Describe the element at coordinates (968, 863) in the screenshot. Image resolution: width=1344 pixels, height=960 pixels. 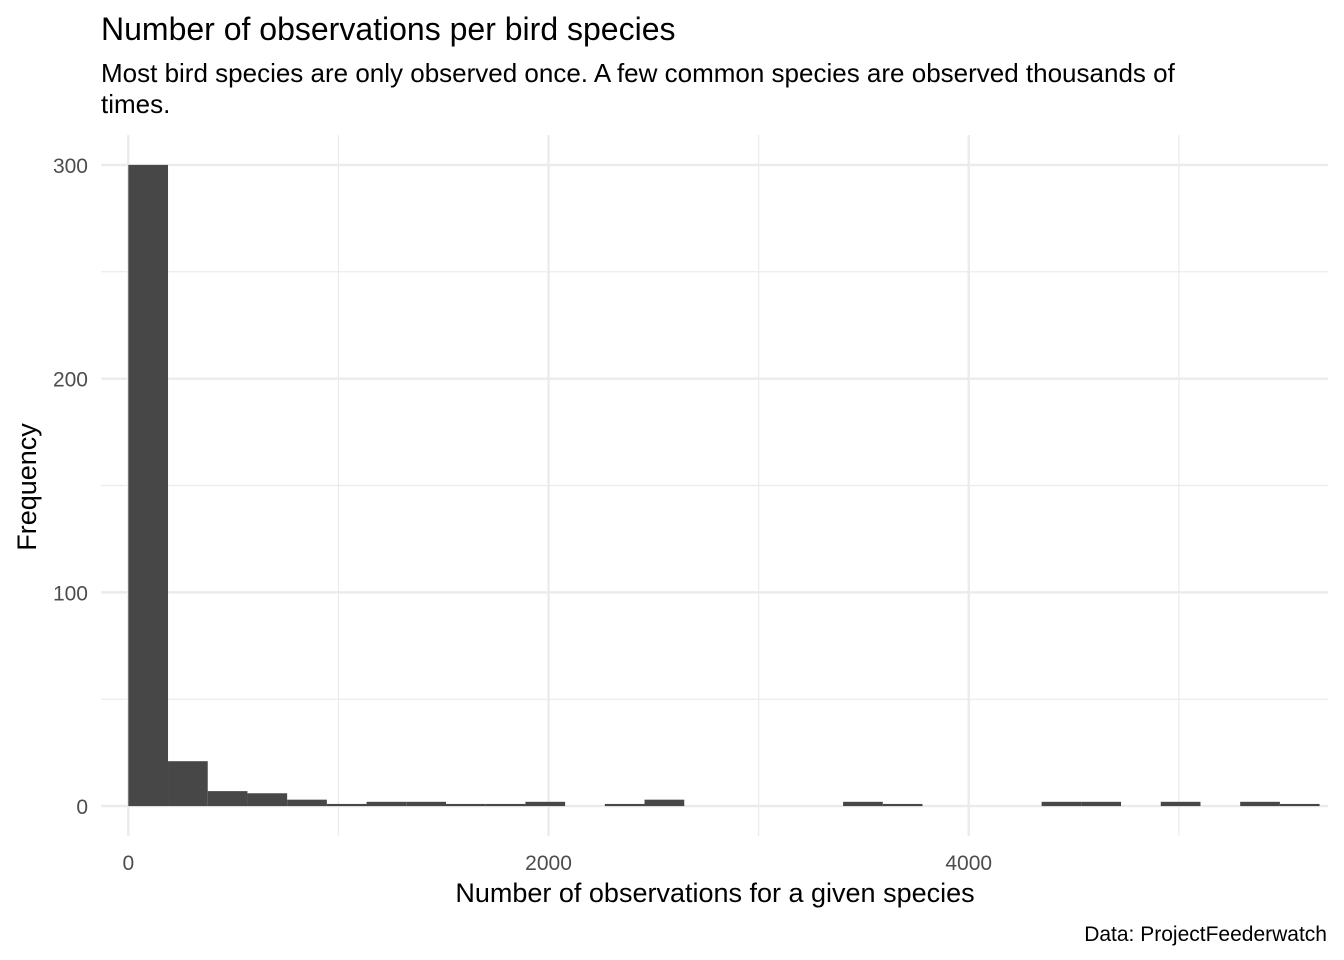
I see `x-tick-label: 4000` at that location.